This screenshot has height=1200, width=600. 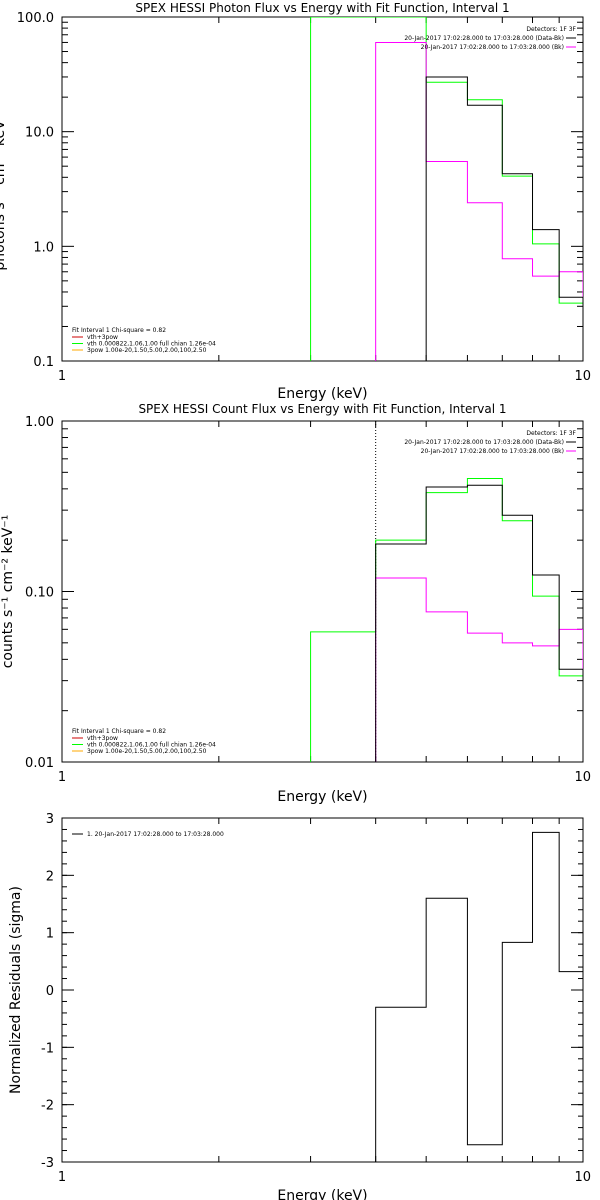 I want to click on y-tick-label: -3, so click(x=47, y=1163).